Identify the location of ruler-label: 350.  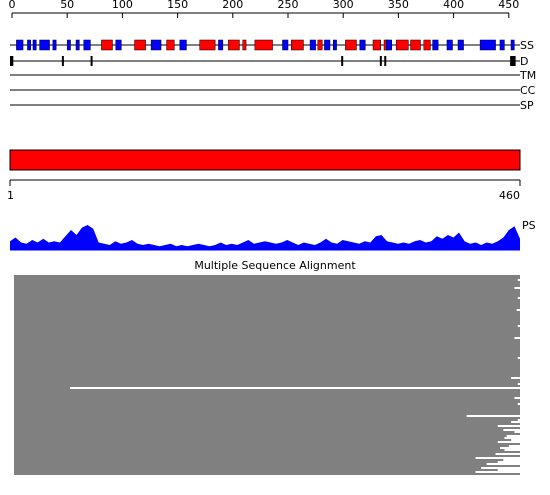
(398, 5).